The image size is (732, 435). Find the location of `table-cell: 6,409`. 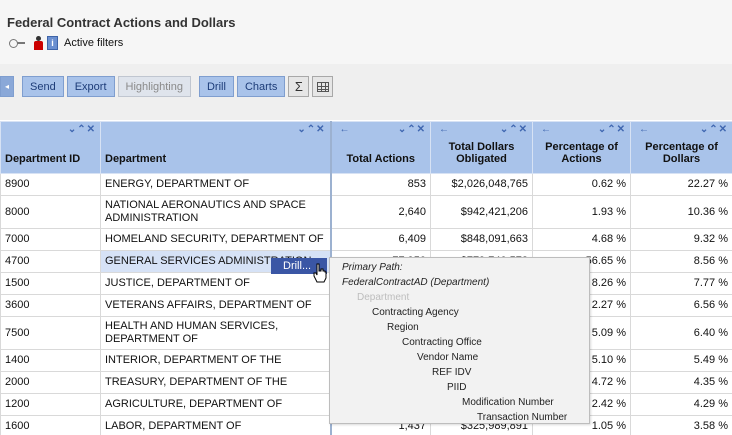

table-cell: 6,409 is located at coordinates (380, 239).